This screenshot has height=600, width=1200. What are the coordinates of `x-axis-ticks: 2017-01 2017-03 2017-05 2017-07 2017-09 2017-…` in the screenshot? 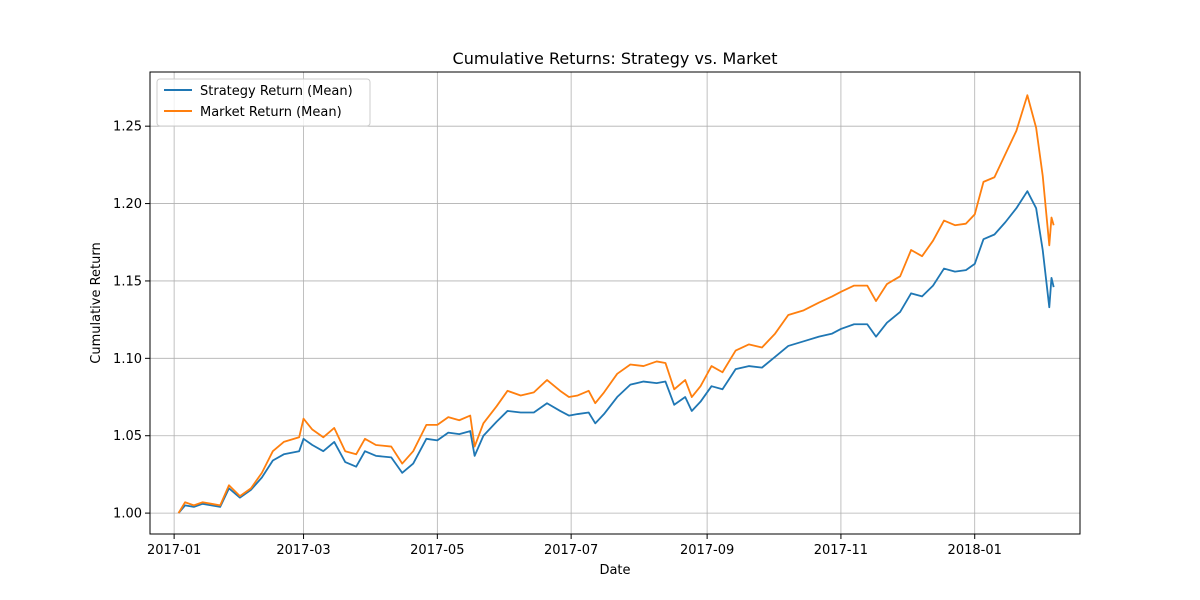 It's located at (574, 546).